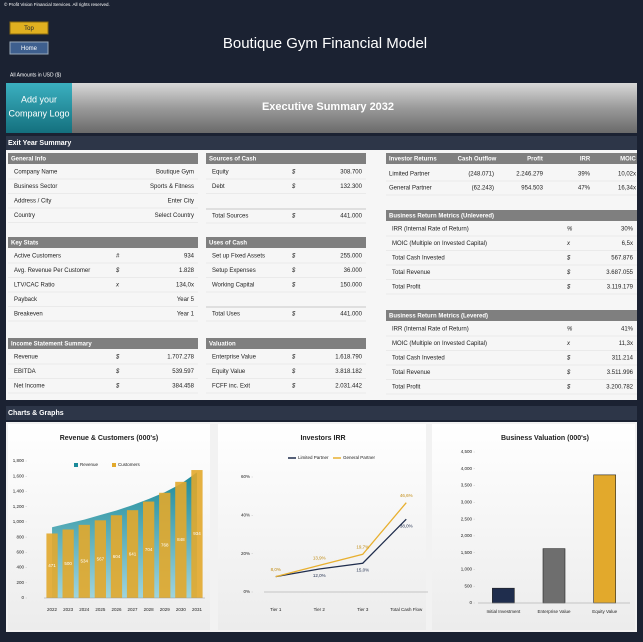 The height and width of the screenshot is (642, 643). What do you see at coordinates (406, 525) in the screenshot?
I see `data-label: 38,0%` at bounding box center [406, 525].